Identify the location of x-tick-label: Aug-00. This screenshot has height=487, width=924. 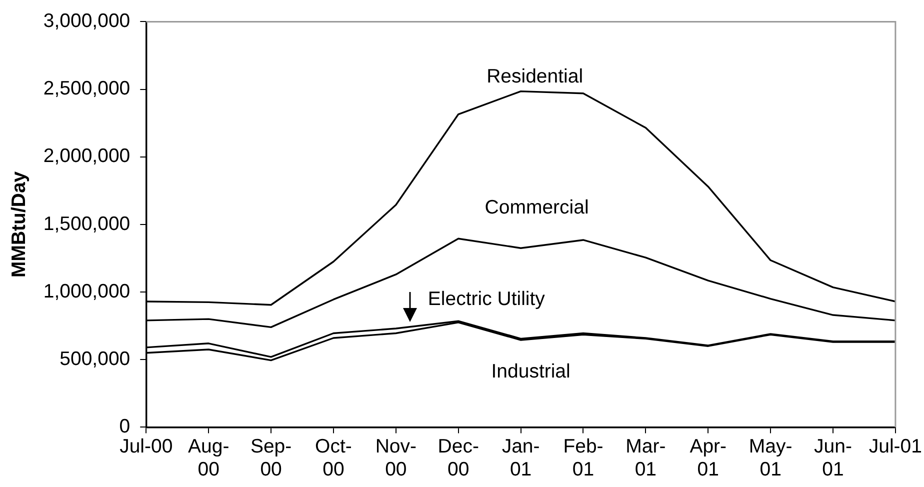
(209, 458).